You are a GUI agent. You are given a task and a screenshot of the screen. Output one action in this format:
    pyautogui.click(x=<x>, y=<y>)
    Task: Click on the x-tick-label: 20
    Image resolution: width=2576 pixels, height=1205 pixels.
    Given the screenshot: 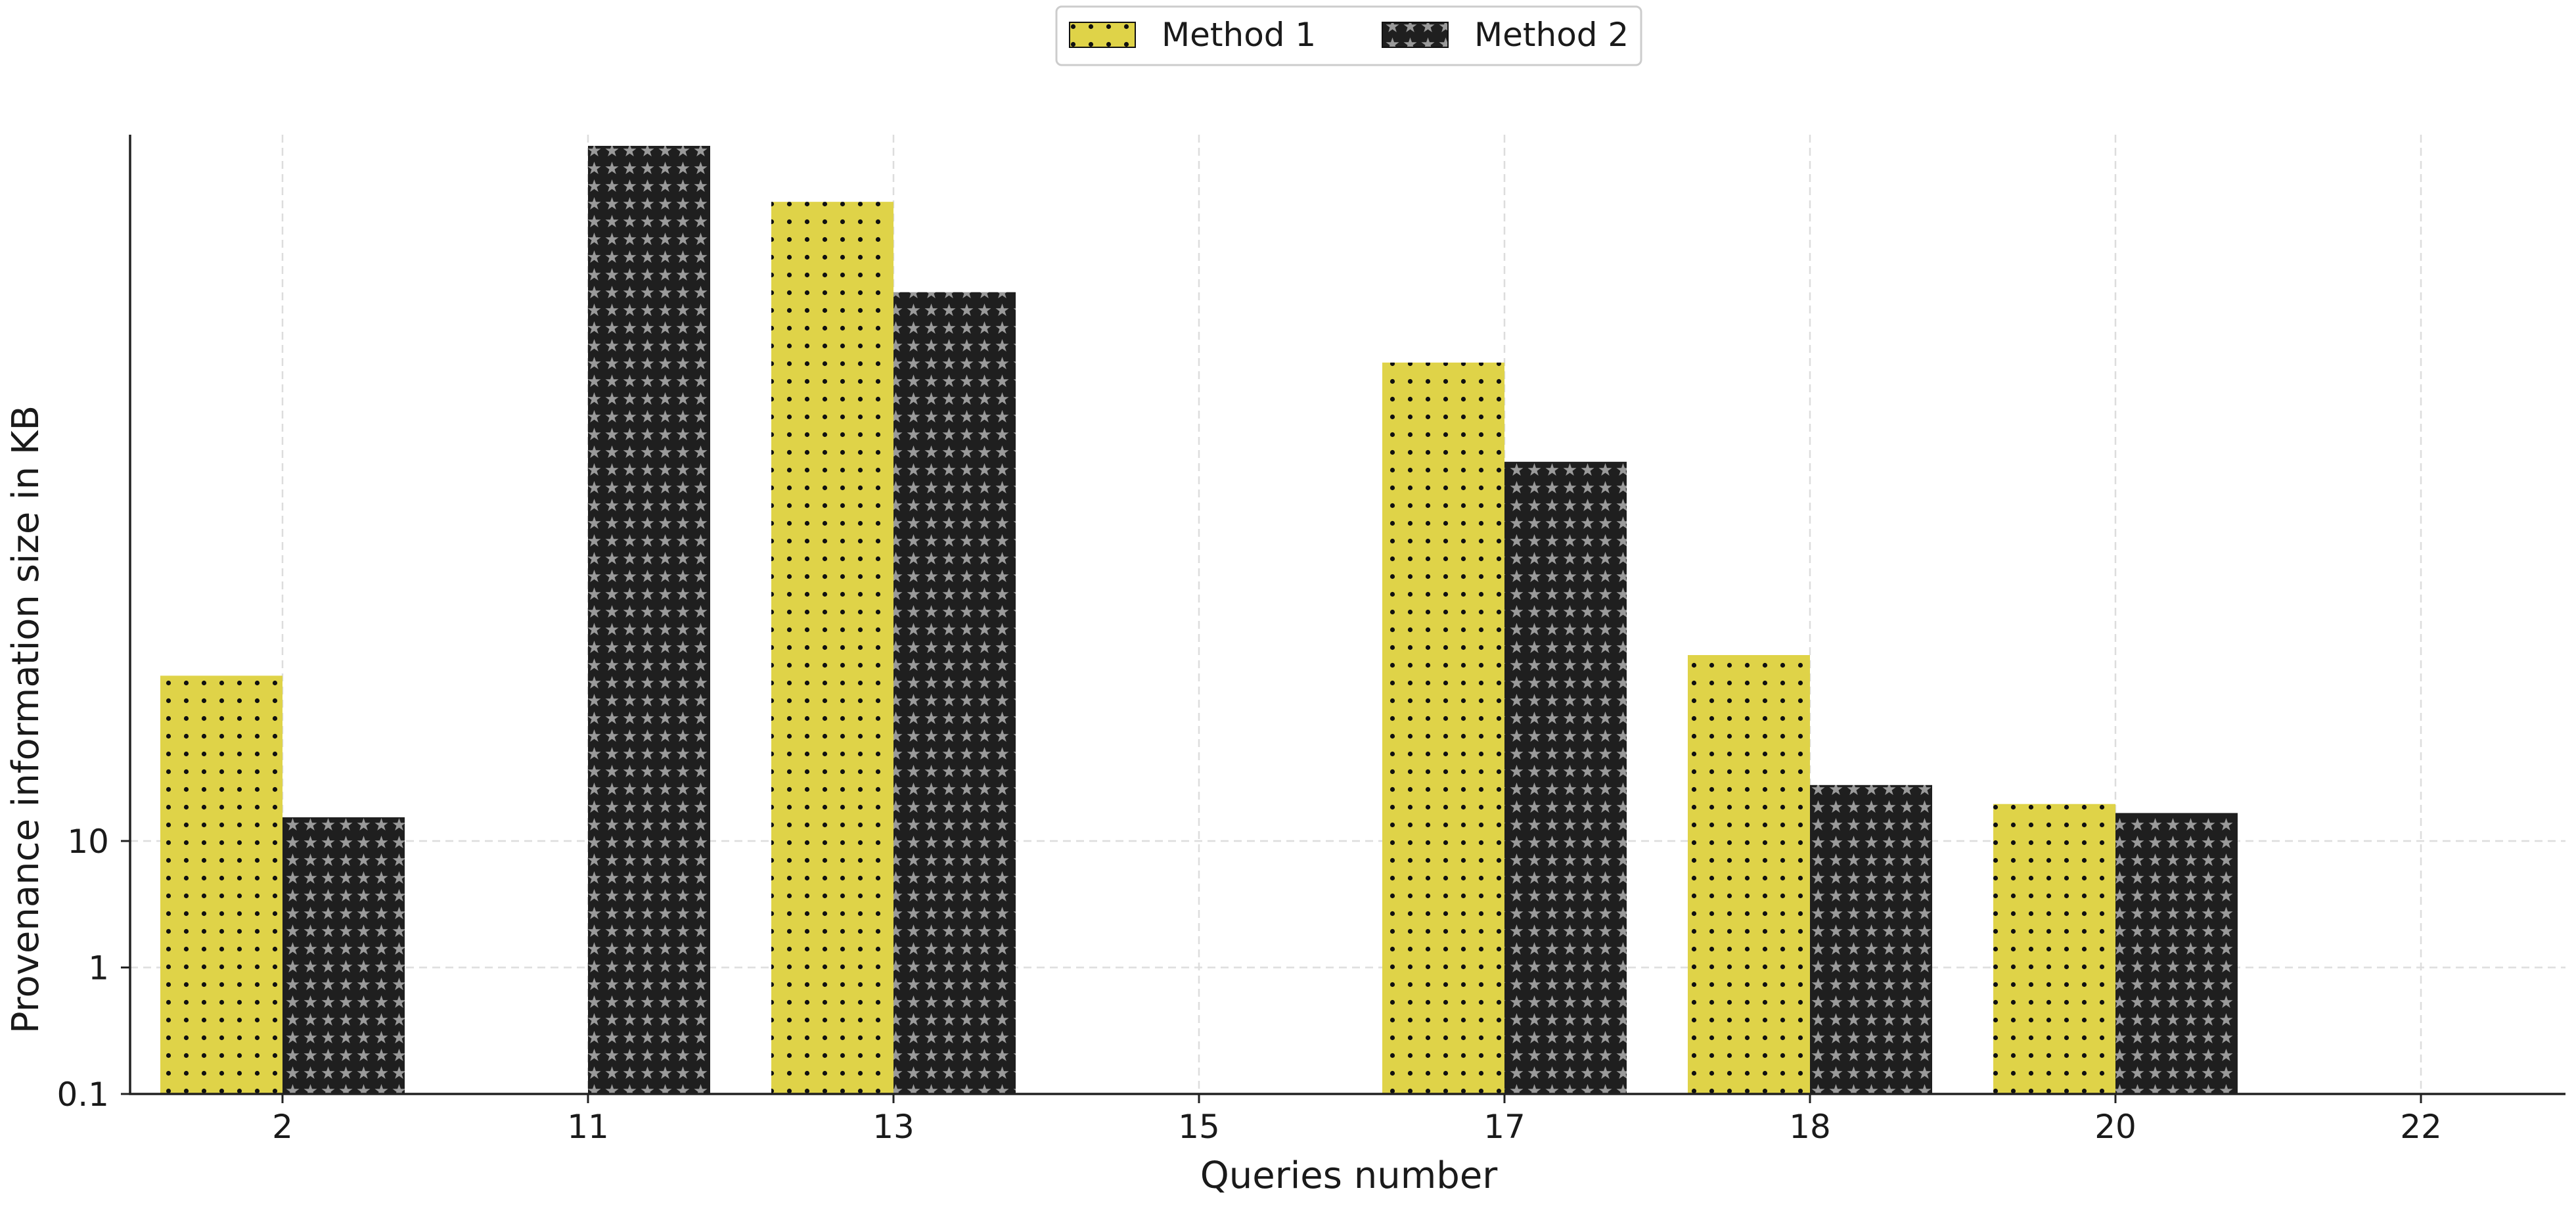 What is the action you would take?
    pyautogui.click(x=2115, y=1127)
    